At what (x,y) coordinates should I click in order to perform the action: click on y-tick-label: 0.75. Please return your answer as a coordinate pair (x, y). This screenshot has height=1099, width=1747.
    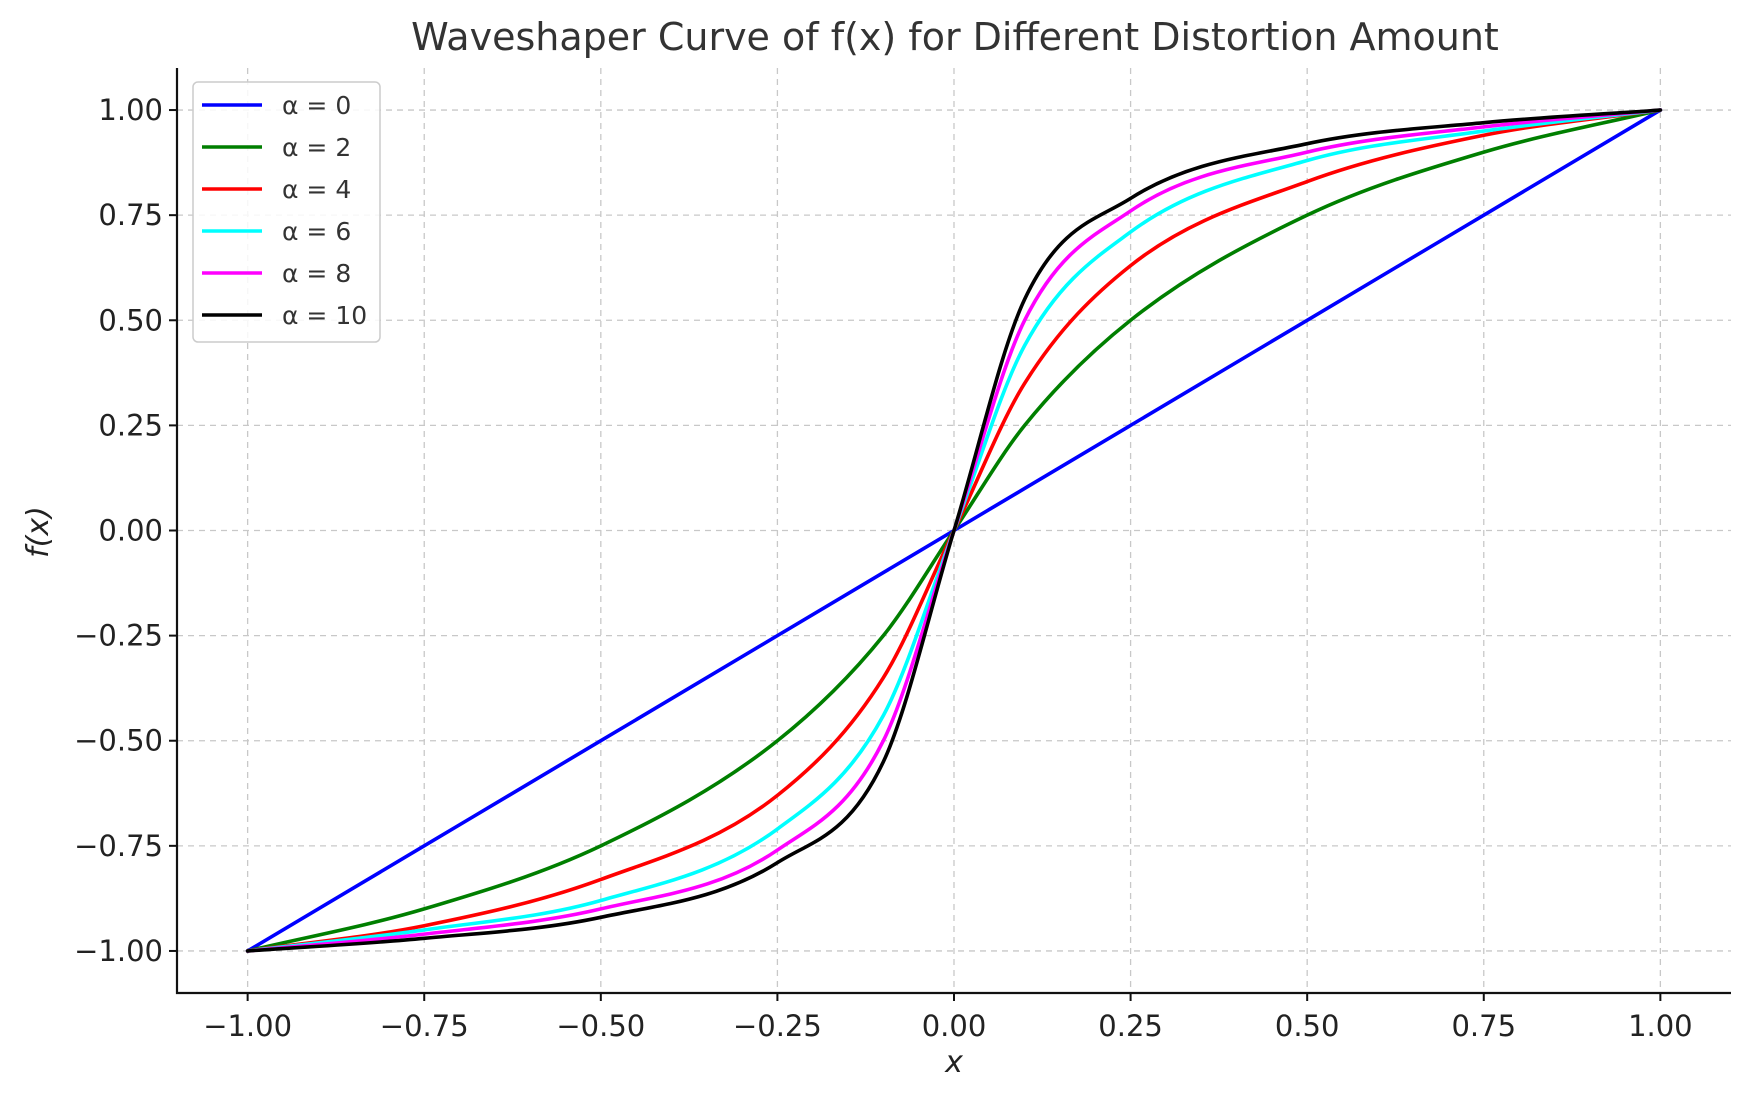
    Looking at the image, I should click on (130, 215).